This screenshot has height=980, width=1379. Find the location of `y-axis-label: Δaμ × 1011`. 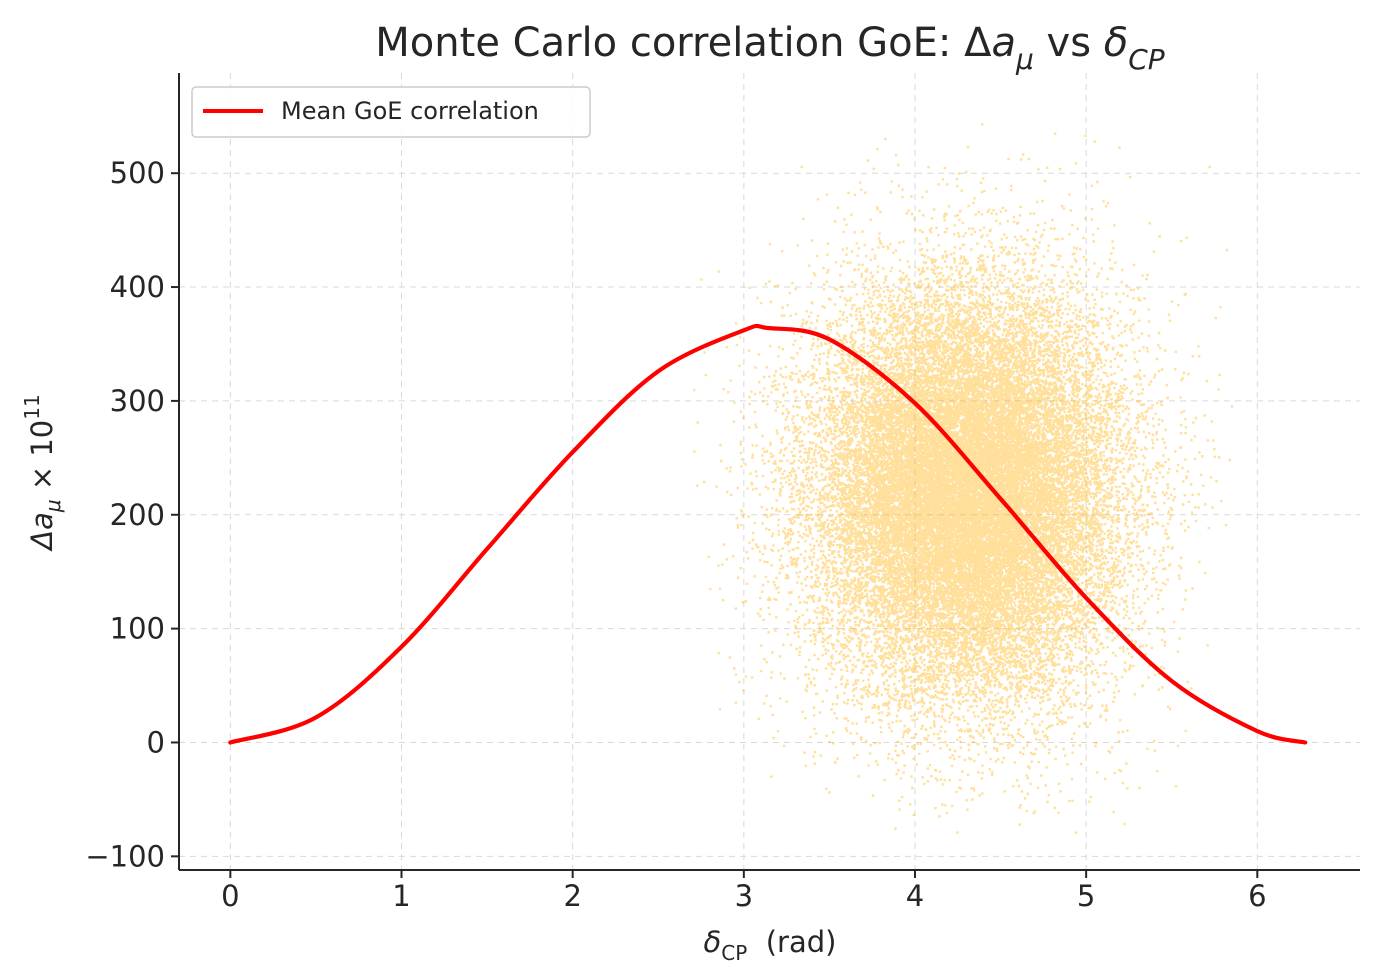

y-axis-label: Δaμ × 1011 is located at coordinates (42, 472).